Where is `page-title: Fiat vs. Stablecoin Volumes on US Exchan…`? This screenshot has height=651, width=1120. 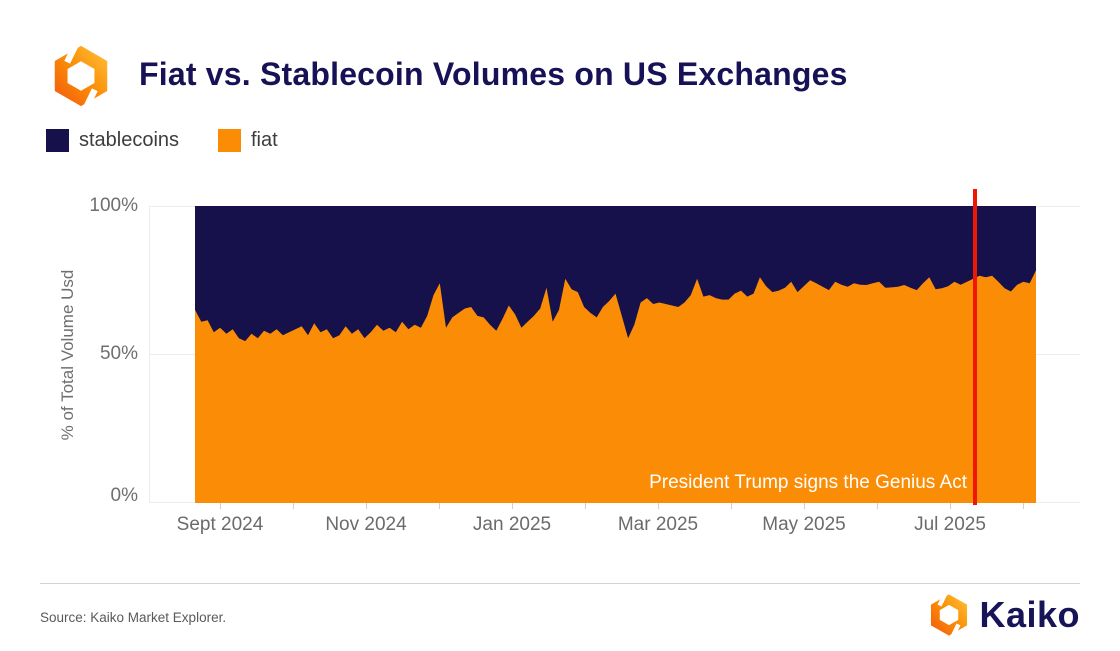 page-title: Fiat vs. Stablecoin Volumes on US Exchan… is located at coordinates (493, 74).